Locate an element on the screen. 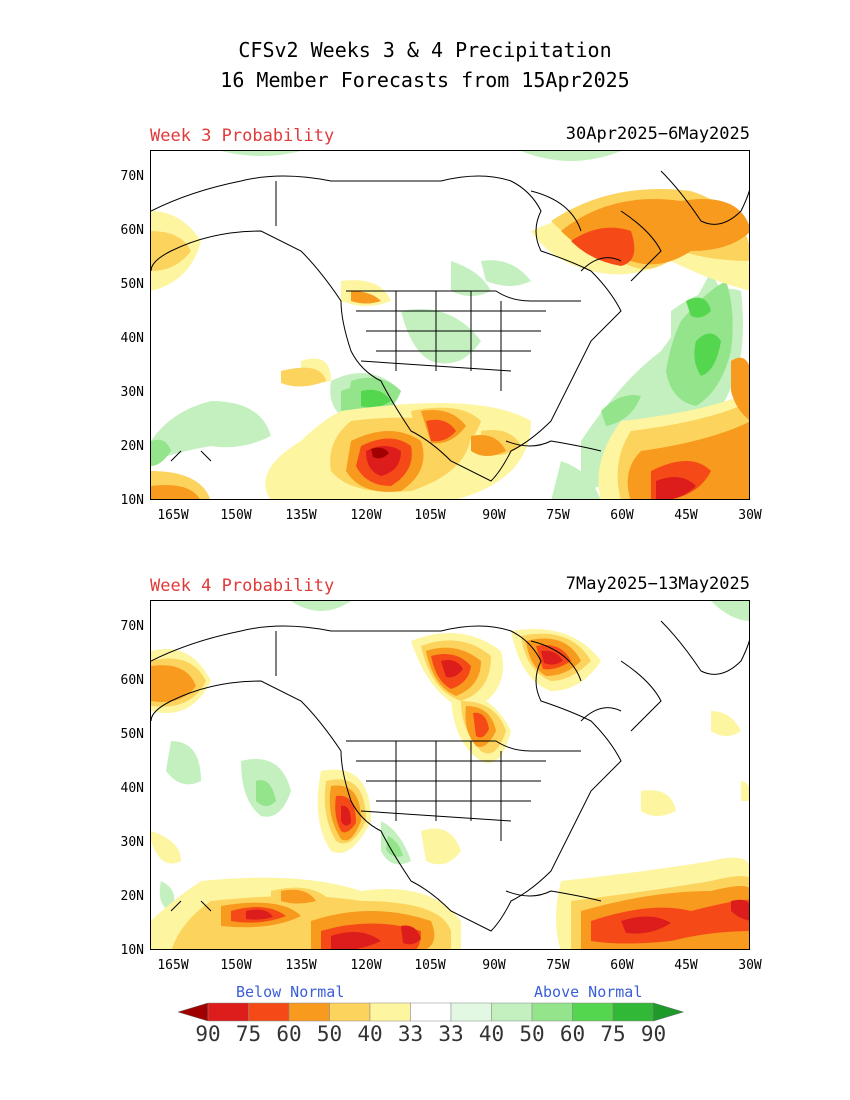 The width and height of the screenshot is (850, 1100). legend-cells is located at coordinates (431, 1012).